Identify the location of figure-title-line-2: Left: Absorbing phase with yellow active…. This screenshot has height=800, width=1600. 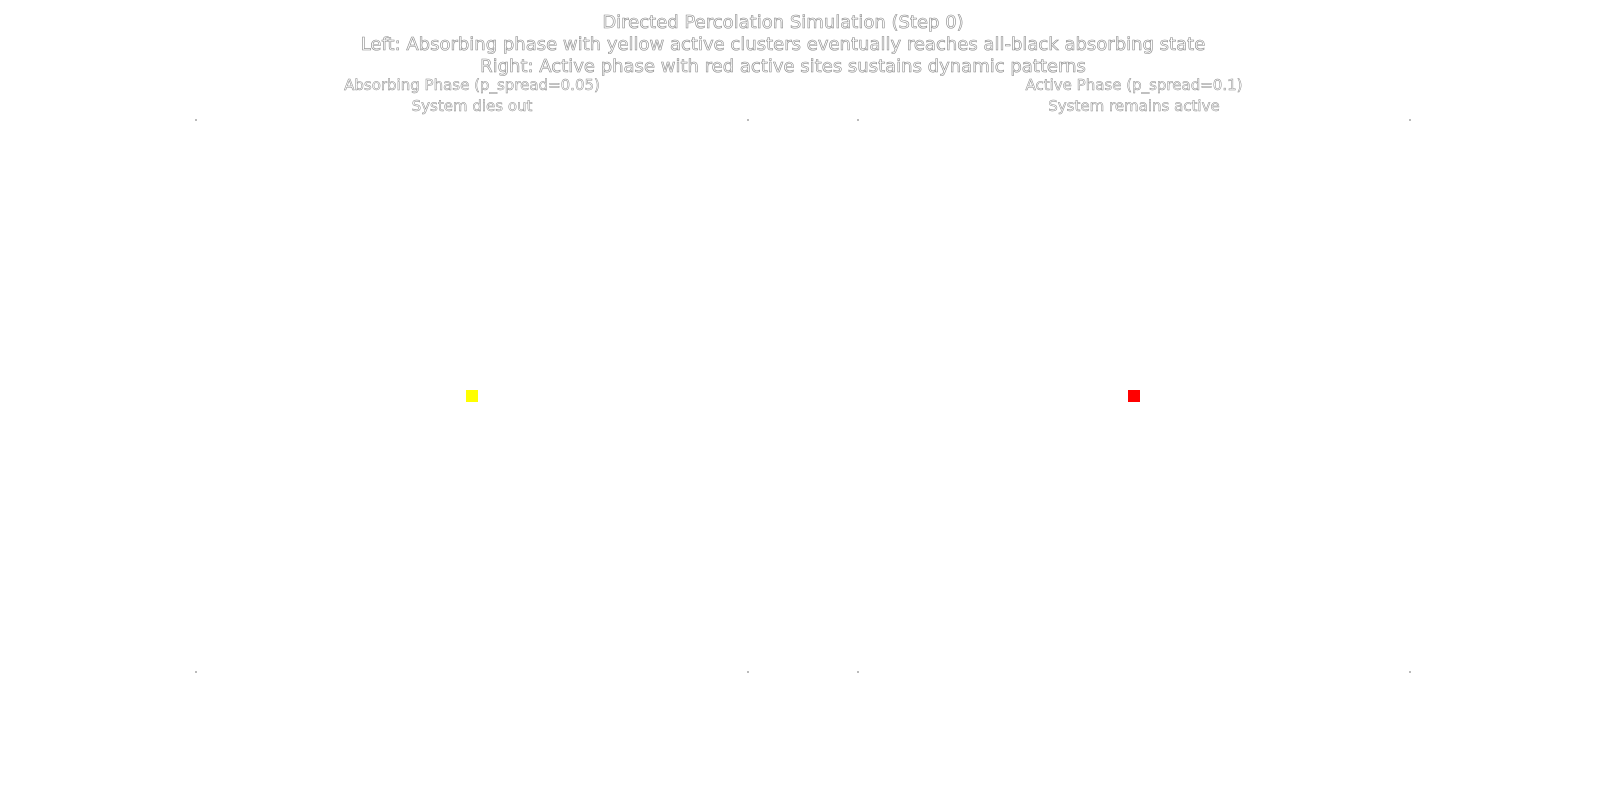
(783, 45).